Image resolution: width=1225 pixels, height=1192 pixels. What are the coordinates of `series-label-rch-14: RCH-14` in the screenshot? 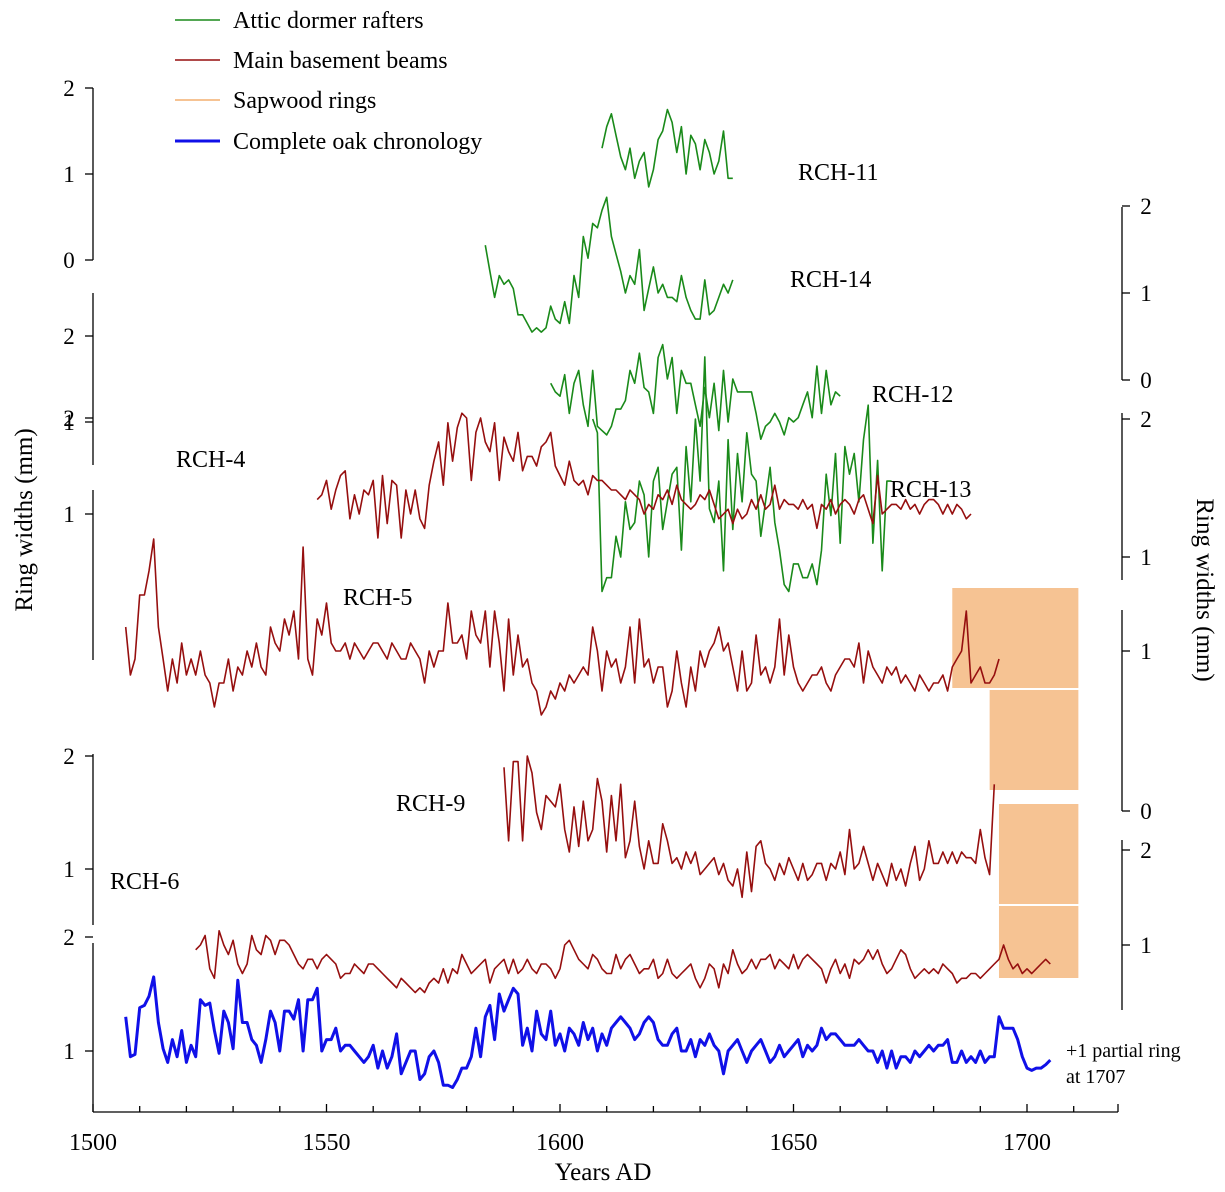 It's located at (830, 280).